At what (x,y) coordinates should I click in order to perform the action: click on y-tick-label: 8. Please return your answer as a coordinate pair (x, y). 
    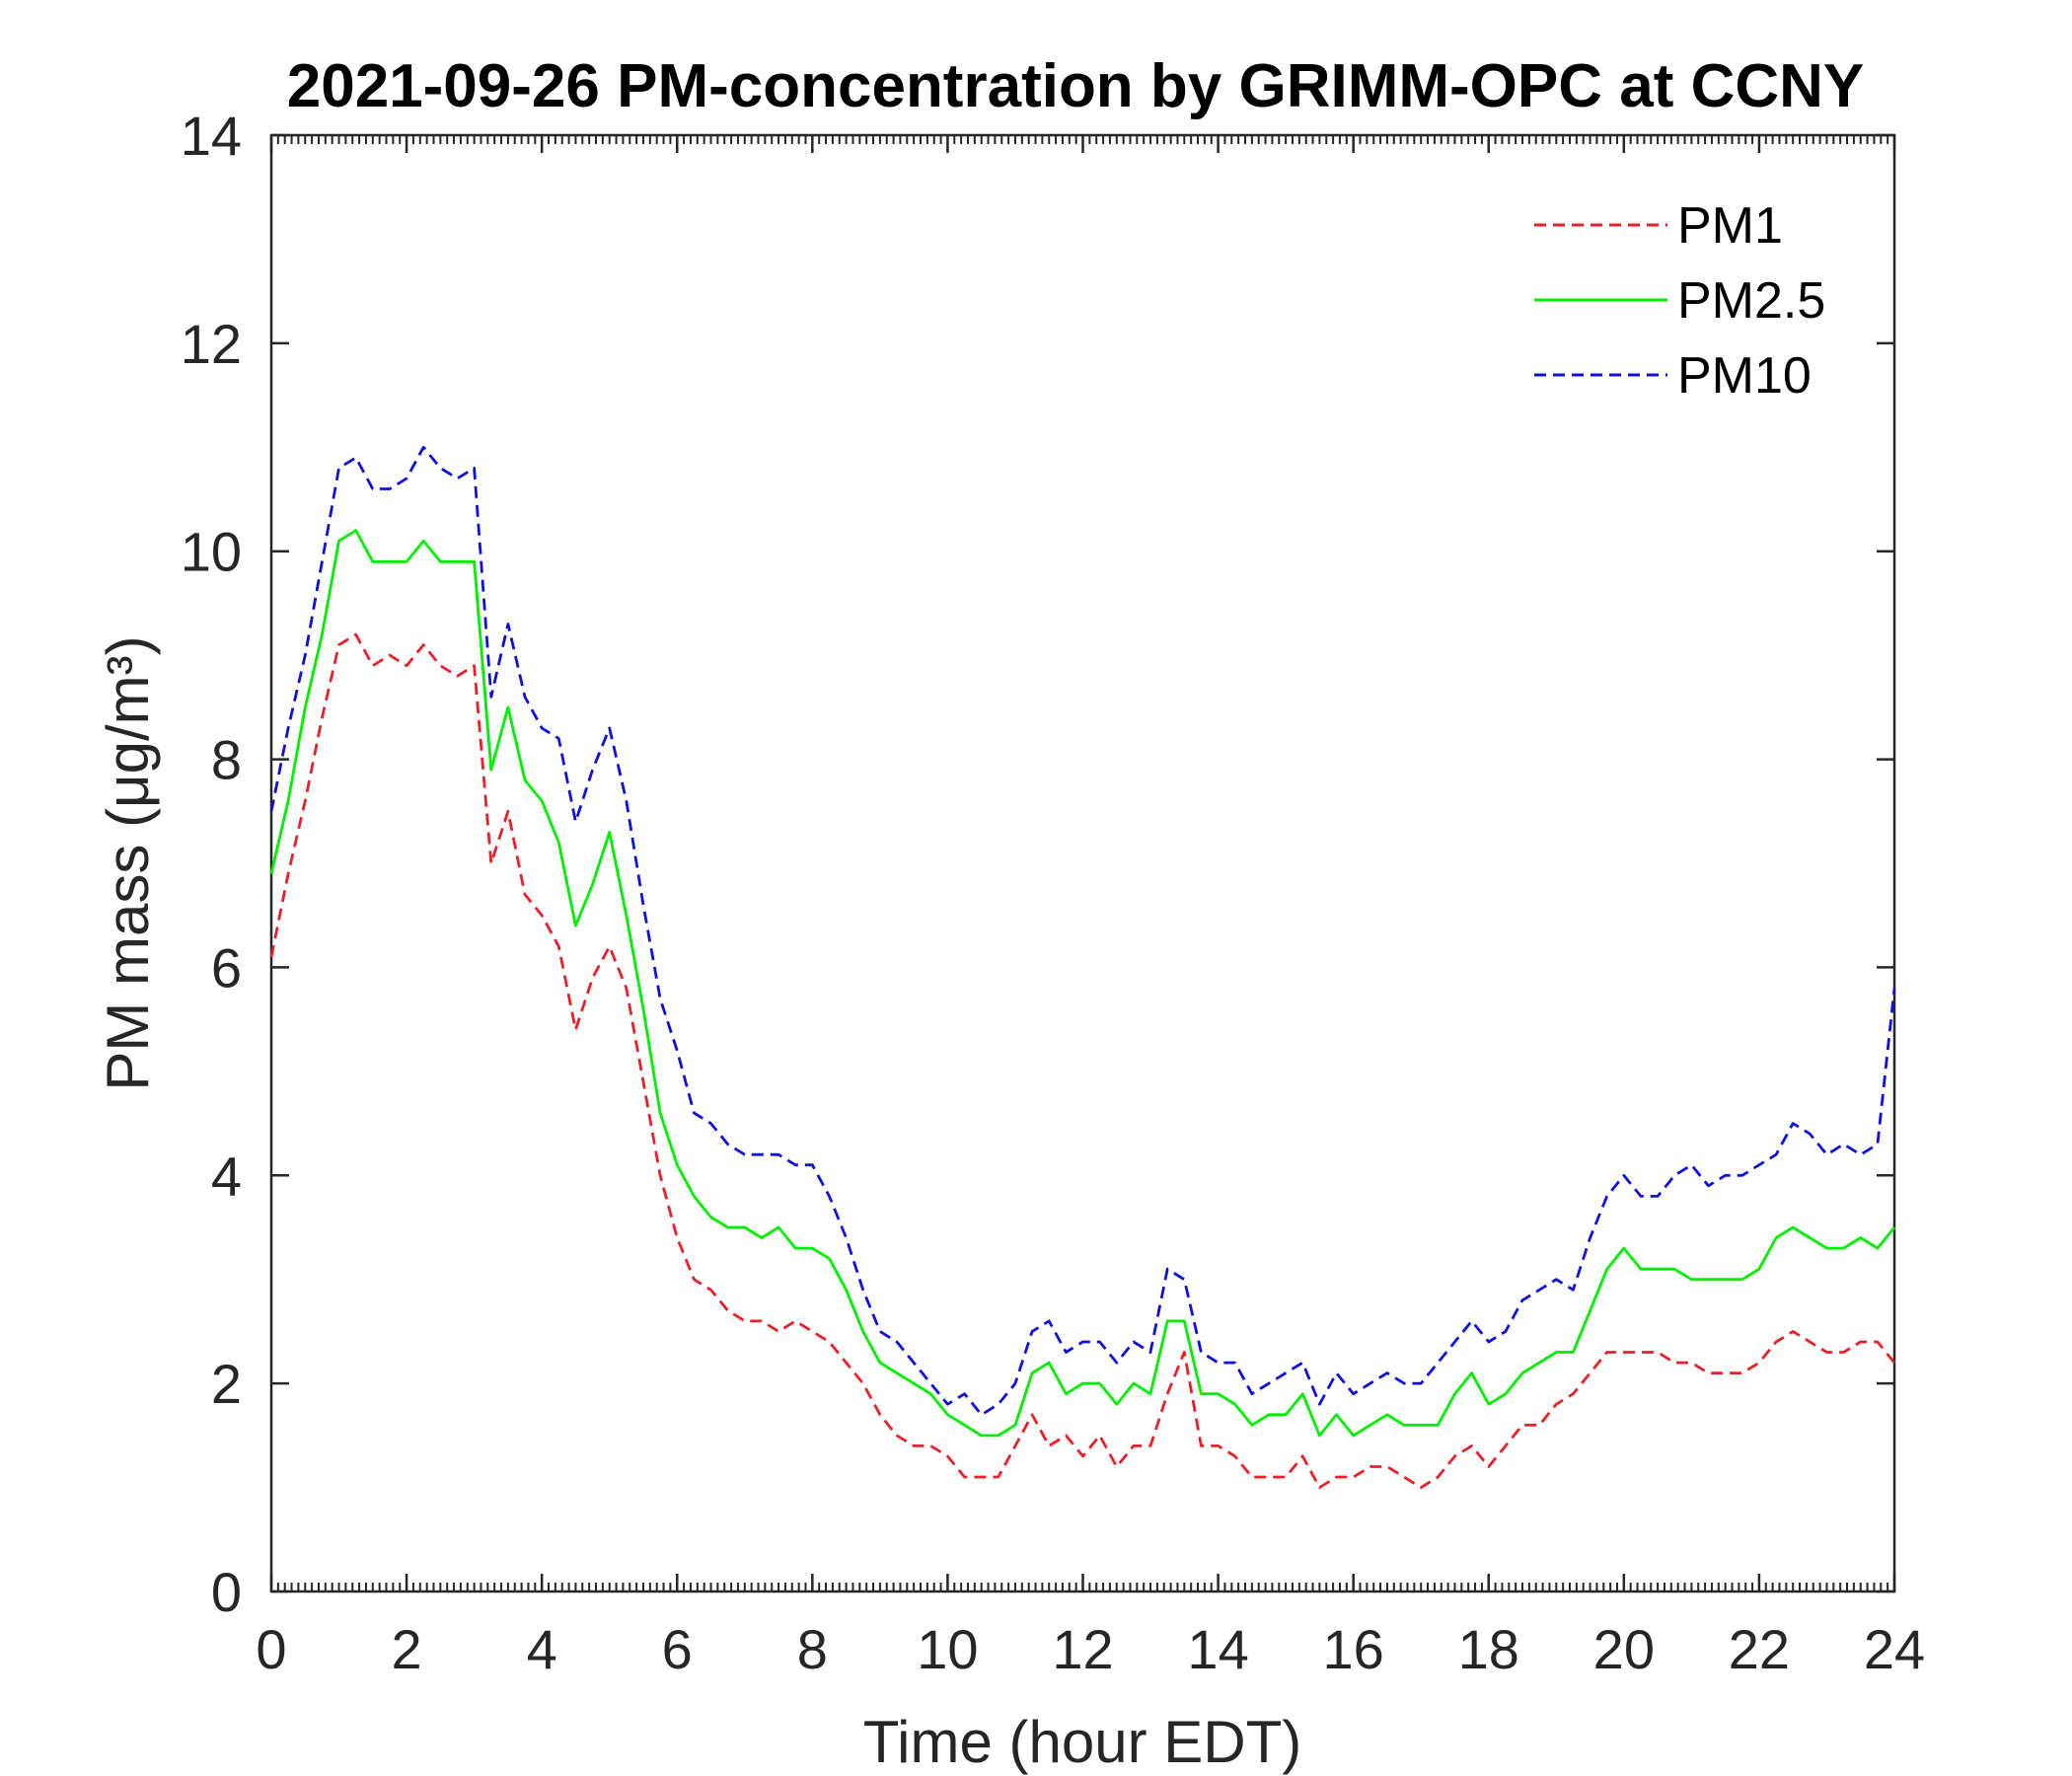
    Looking at the image, I should click on (227, 760).